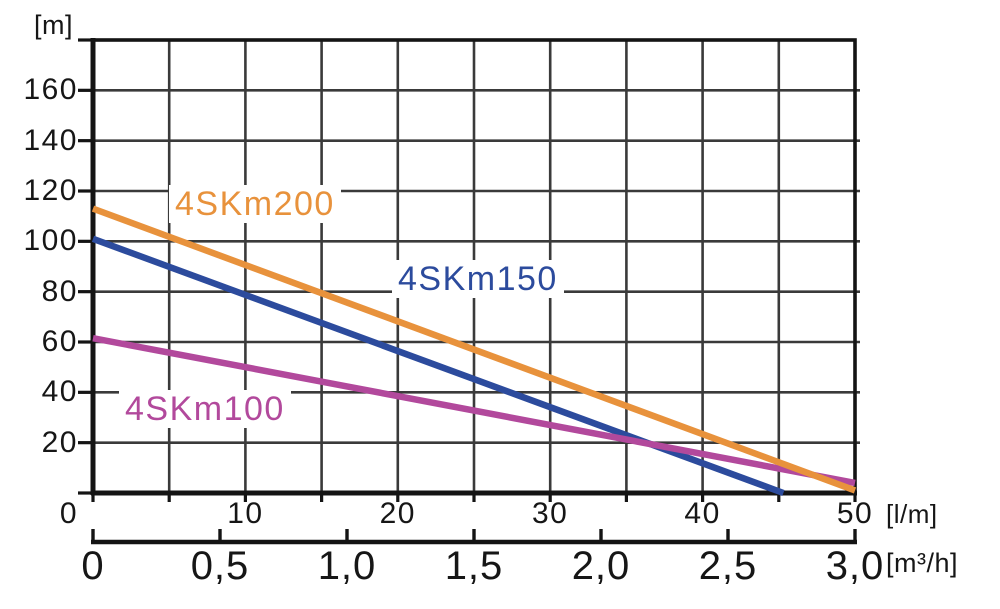  What do you see at coordinates (50, 190) in the screenshot?
I see `y-tick-label: 120` at bounding box center [50, 190].